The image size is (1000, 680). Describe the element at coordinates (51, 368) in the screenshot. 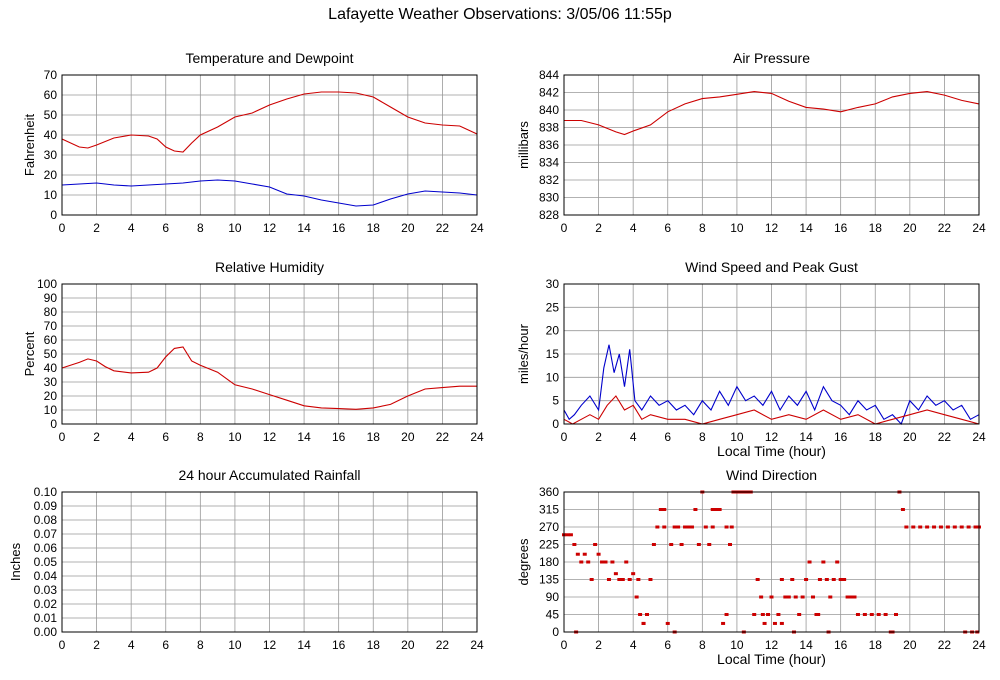

I see `y-tick-label: 40` at that location.